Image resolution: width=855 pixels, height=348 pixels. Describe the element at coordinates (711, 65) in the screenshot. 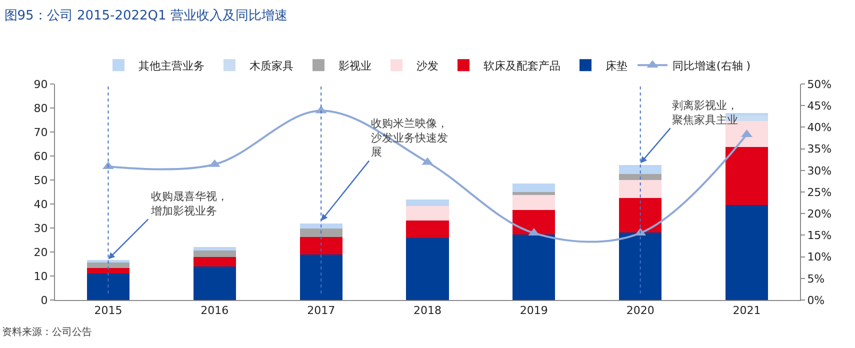

I see `legend-label: 同比增速(右轴 )` at that location.